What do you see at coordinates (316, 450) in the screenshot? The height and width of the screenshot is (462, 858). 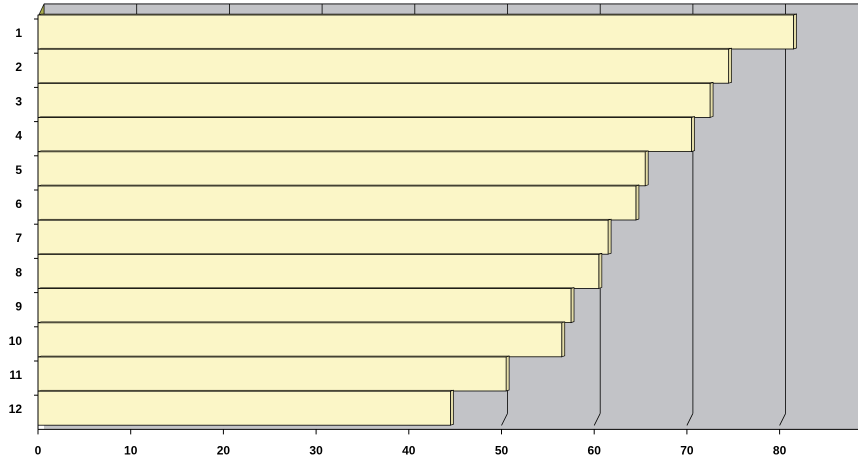 I see `x-tick-label: 30` at bounding box center [316, 450].